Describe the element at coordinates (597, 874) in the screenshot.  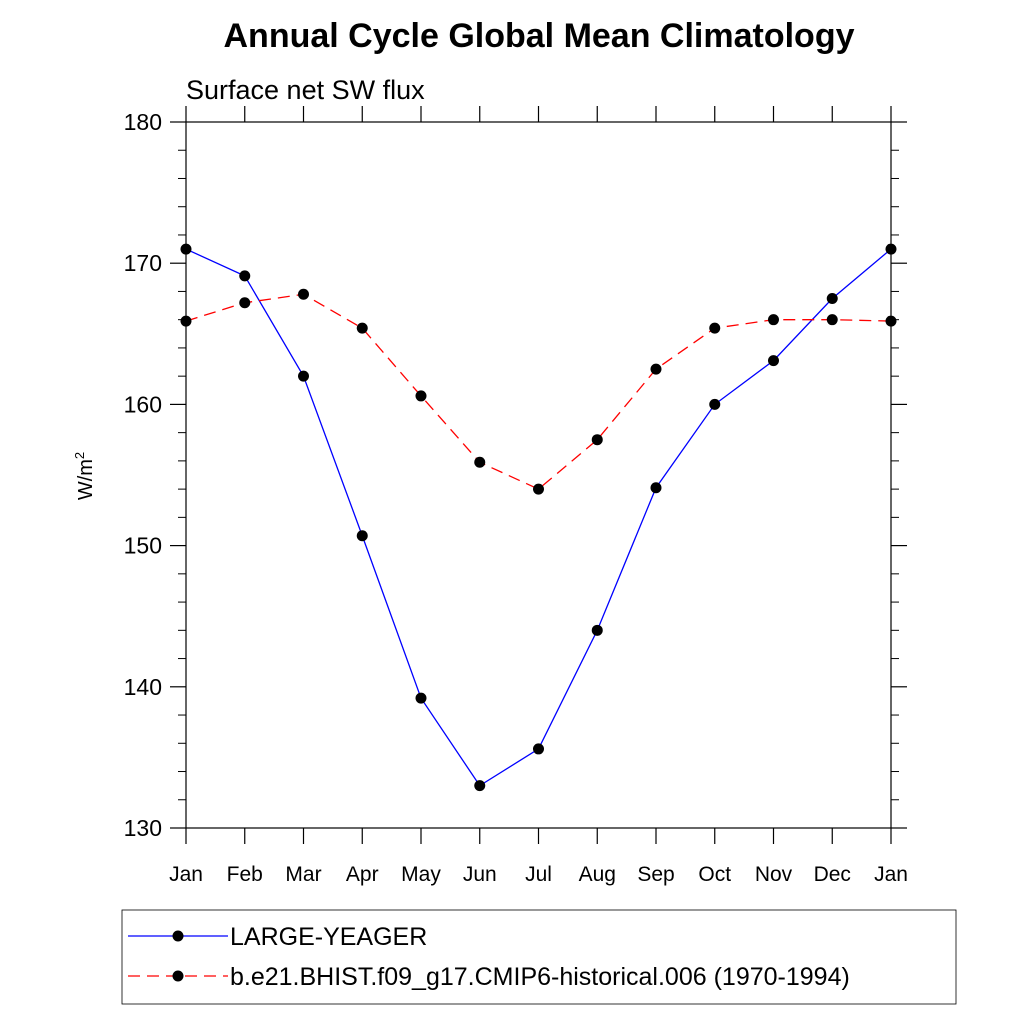
I see `x-tick-label: Aug` at that location.